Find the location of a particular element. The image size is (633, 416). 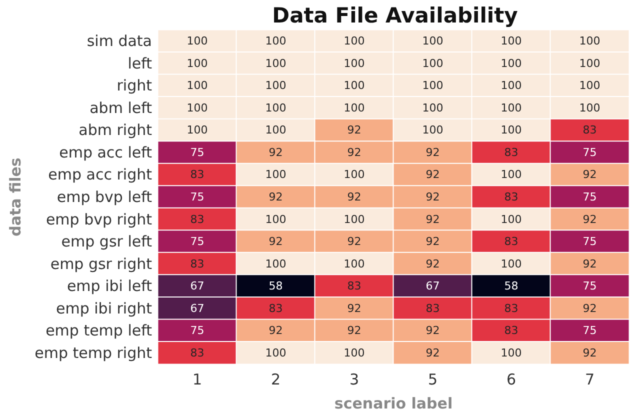

y-tick-label: emp gsr right is located at coordinates (101, 263).